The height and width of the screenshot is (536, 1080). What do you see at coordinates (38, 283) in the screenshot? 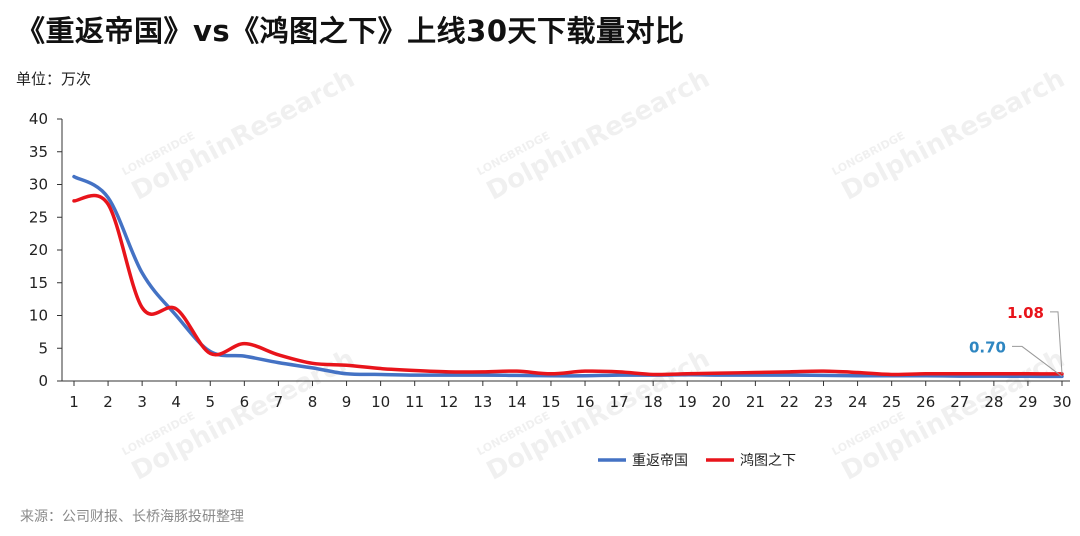
I see `y-tick-label: 15` at bounding box center [38, 283].